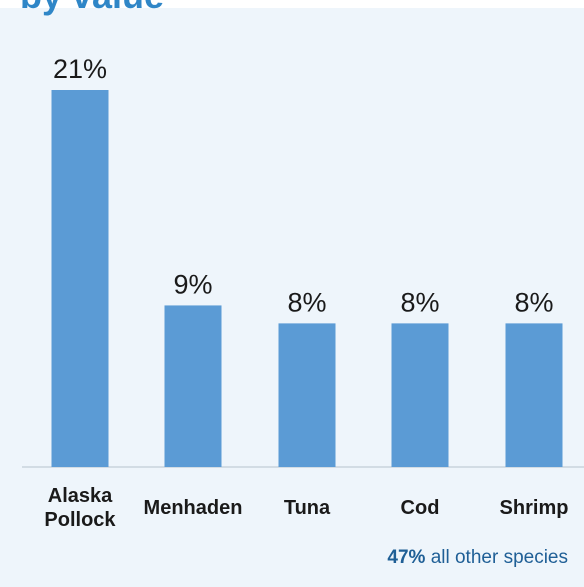 The image size is (584, 587). What do you see at coordinates (193, 508) in the screenshot?
I see `category-label-2: Menhaden` at bounding box center [193, 508].